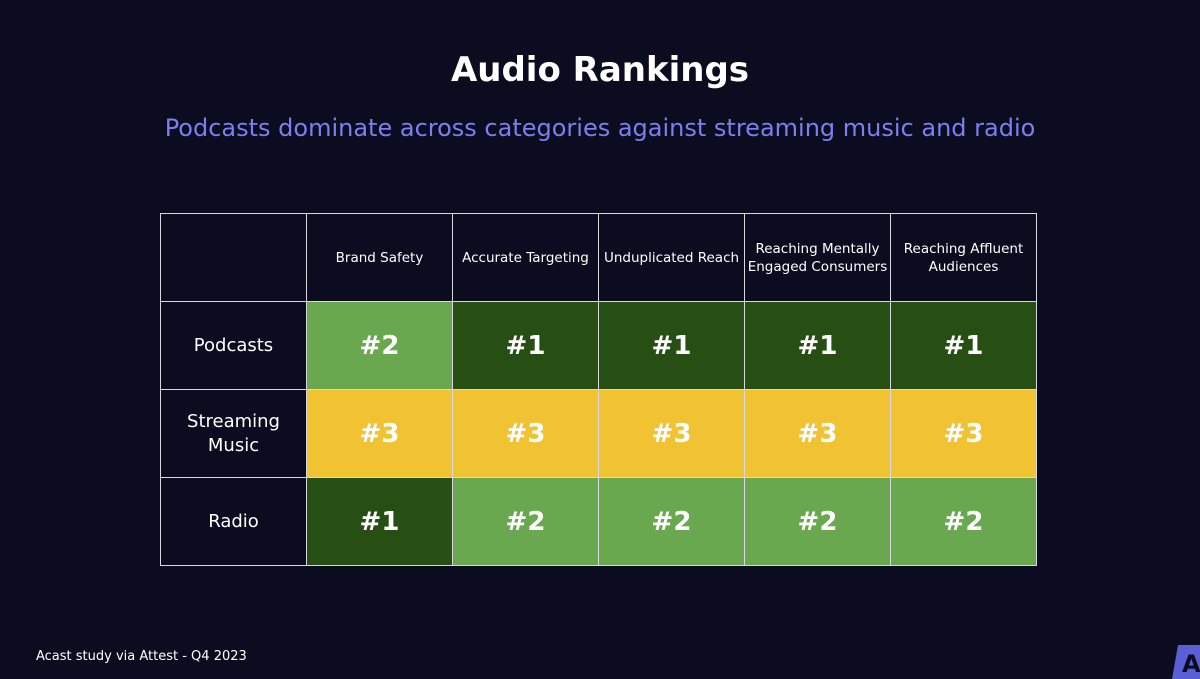  What do you see at coordinates (817, 257) in the screenshot?
I see `column-header: Reaching Mentally Engaged Consumers` at bounding box center [817, 257].